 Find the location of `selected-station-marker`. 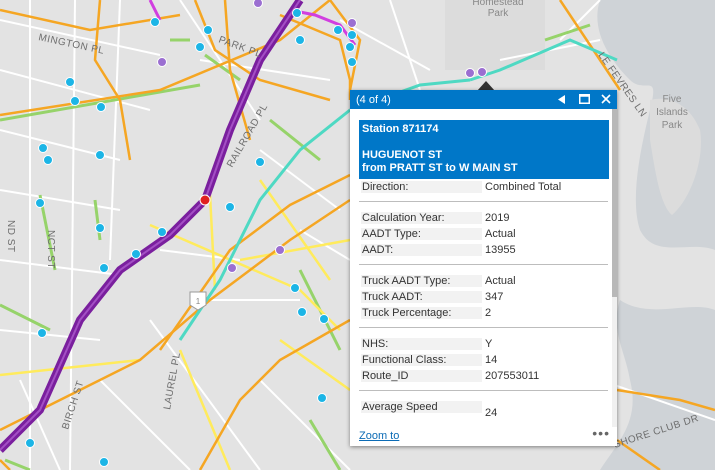

selected-station-marker is located at coordinates (205, 200).